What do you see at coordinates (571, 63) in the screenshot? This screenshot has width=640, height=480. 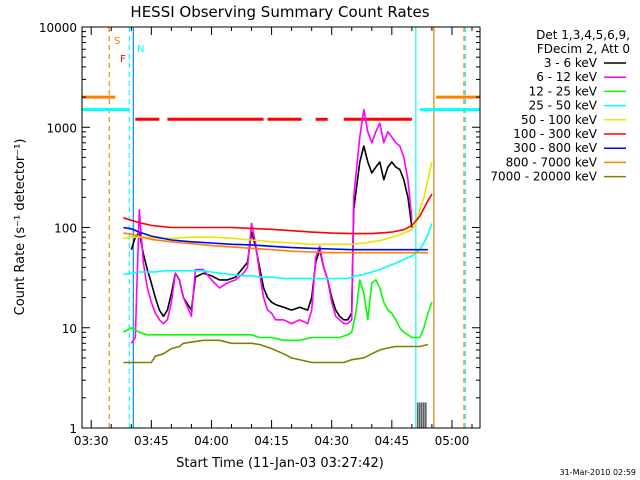 I see `legend-label-0: 3 - 6 keV` at bounding box center [571, 63].